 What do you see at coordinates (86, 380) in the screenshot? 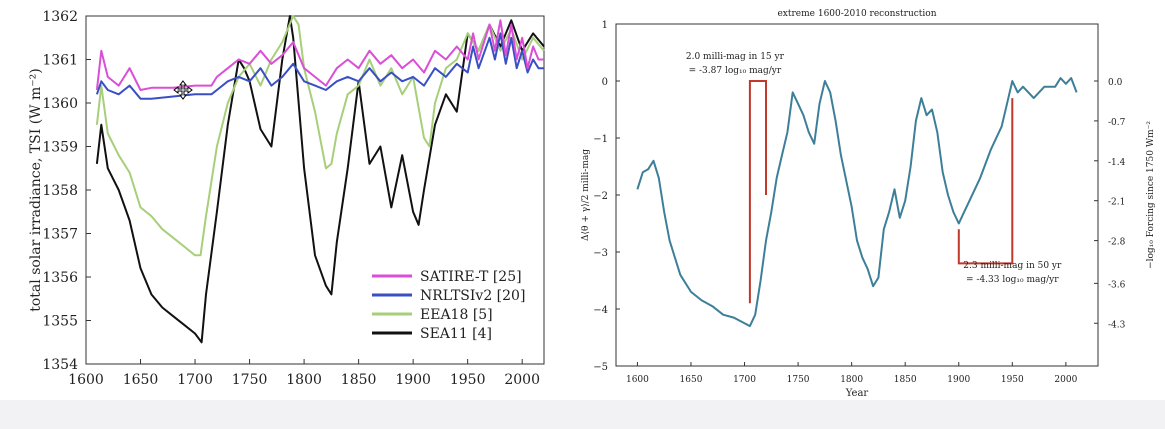
I see `left-x-tick-label: 1600` at bounding box center [86, 380].